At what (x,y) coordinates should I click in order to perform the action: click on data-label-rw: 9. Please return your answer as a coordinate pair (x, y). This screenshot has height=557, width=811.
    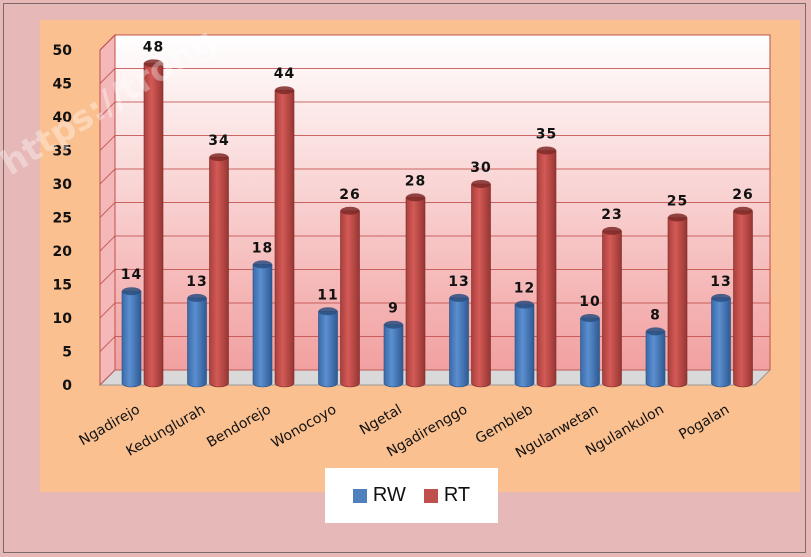
    Looking at the image, I should click on (393, 309).